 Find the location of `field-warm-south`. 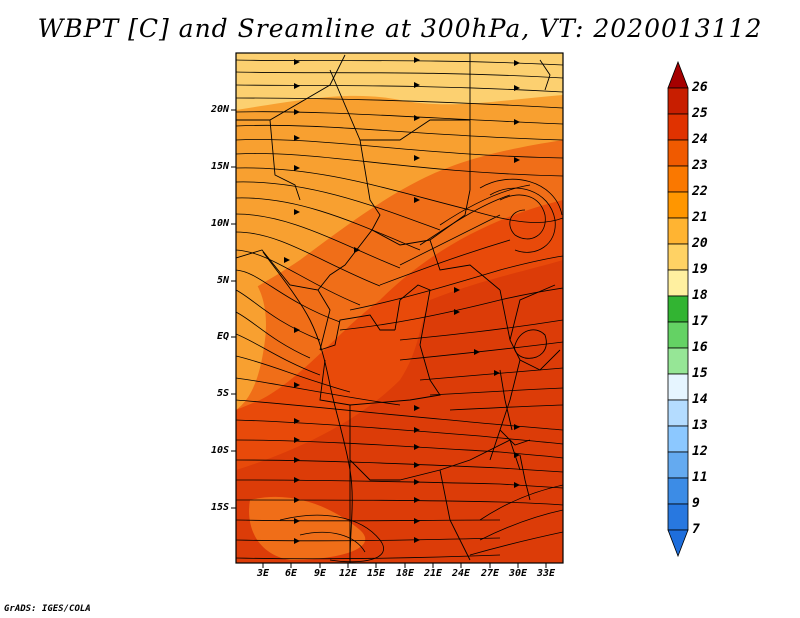

field-warm-south is located at coordinates (307, 528).